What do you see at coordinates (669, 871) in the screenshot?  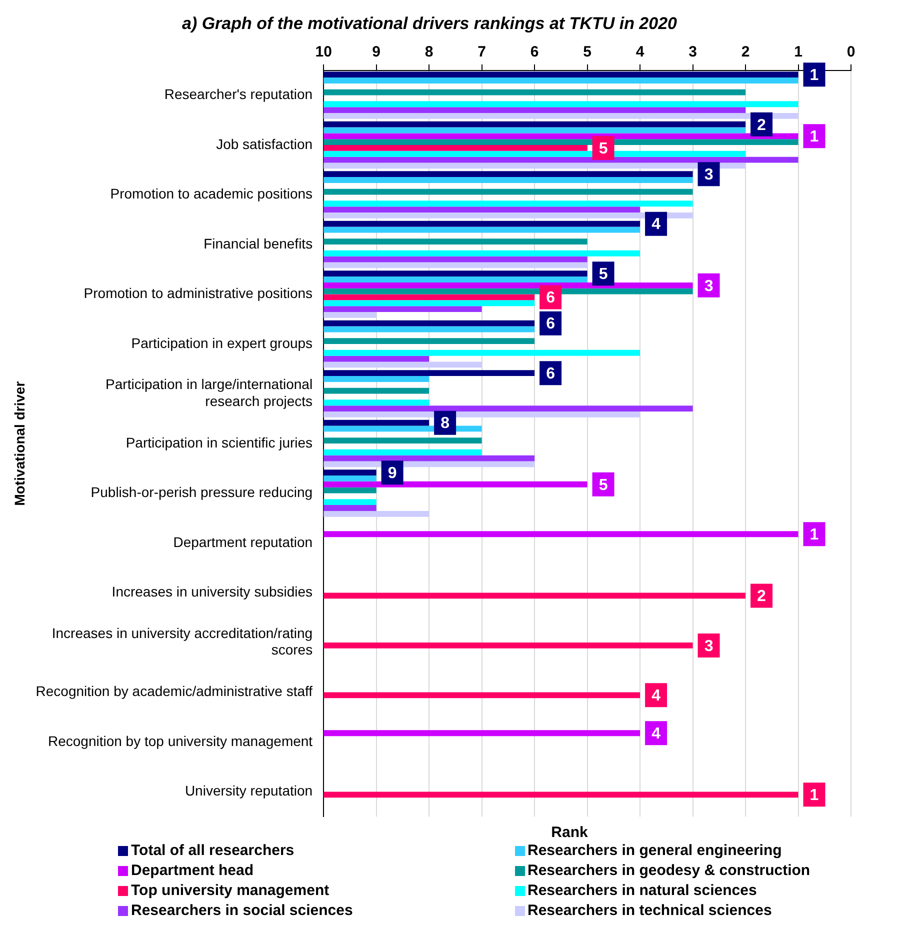 I see `legend-label: Researchers in geodesy & construction` at bounding box center [669, 871].